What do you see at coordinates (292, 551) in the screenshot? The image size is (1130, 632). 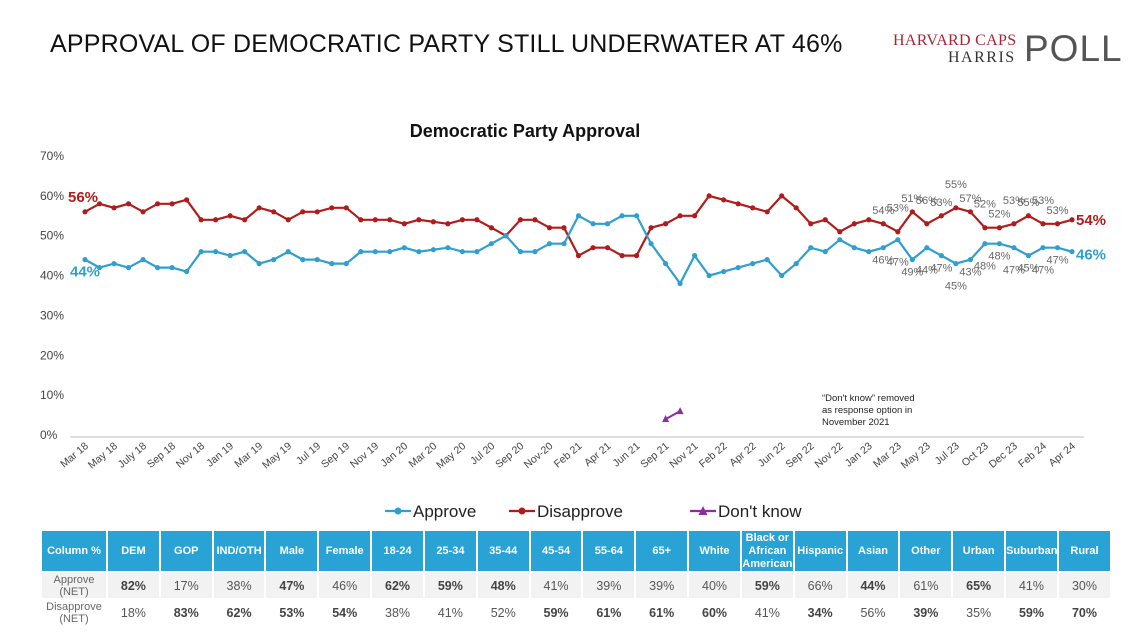 I see `column-header: Male` at bounding box center [292, 551].